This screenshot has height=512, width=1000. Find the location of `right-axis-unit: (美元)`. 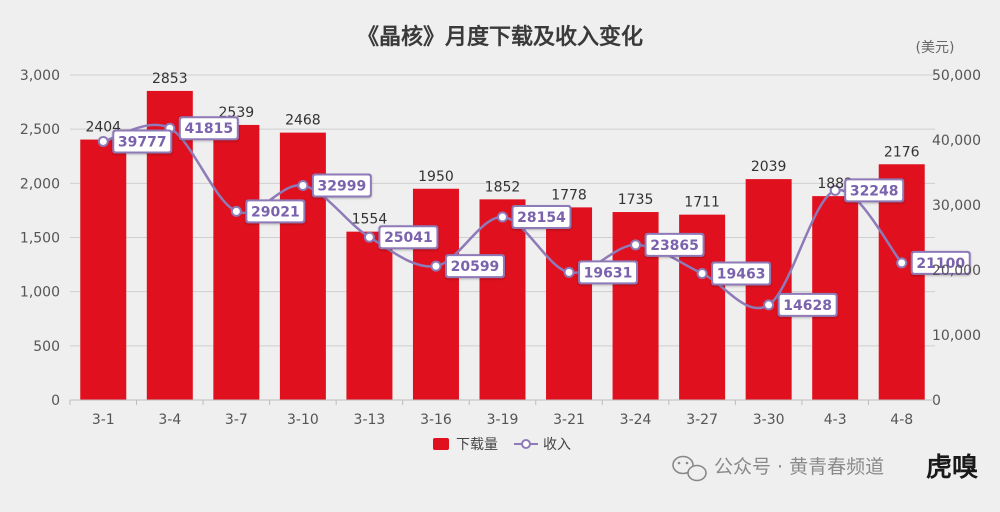

right-axis-unit: (美元) is located at coordinates (935, 48).